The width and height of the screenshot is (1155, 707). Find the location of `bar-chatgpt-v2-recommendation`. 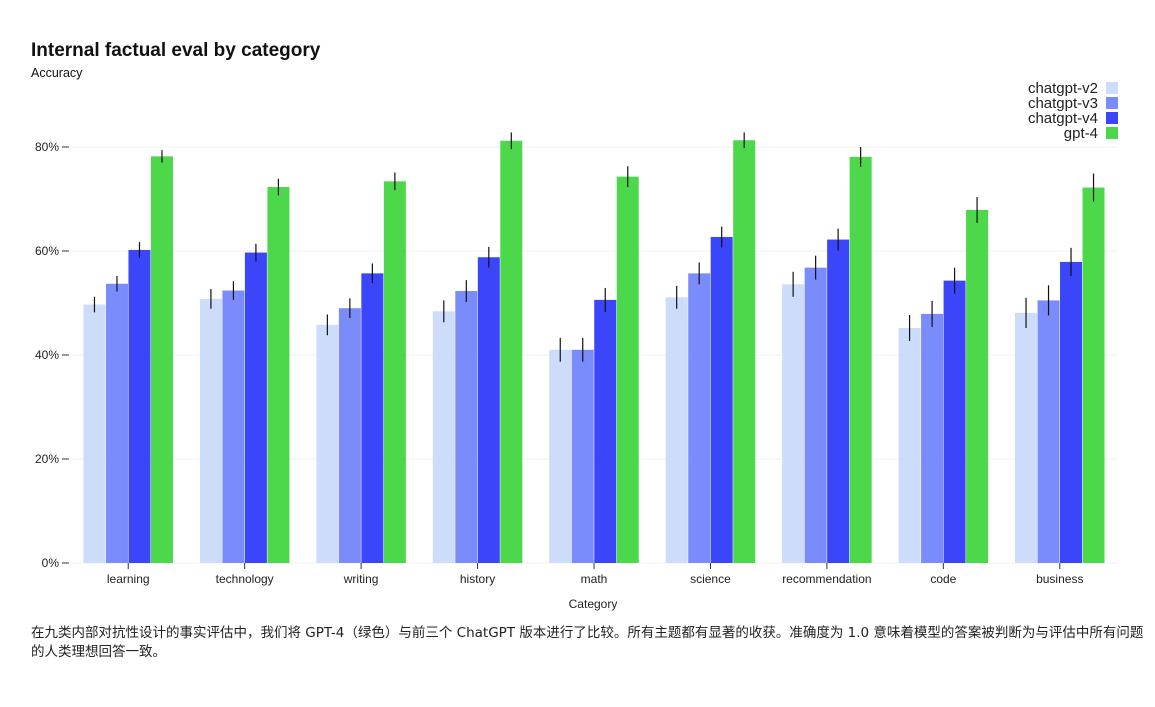

bar-chatgpt-v2-recommendation is located at coordinates (793, 423).